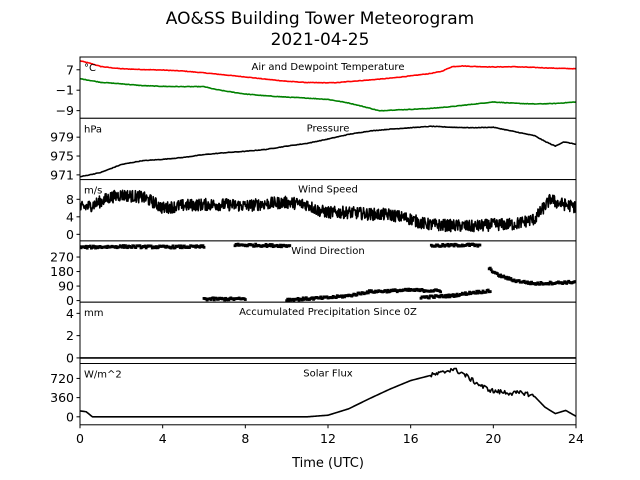  I want to click on panel-temp: 7 −1 −9 °C Air and Dewpoint Temperature, so click(316, 89).